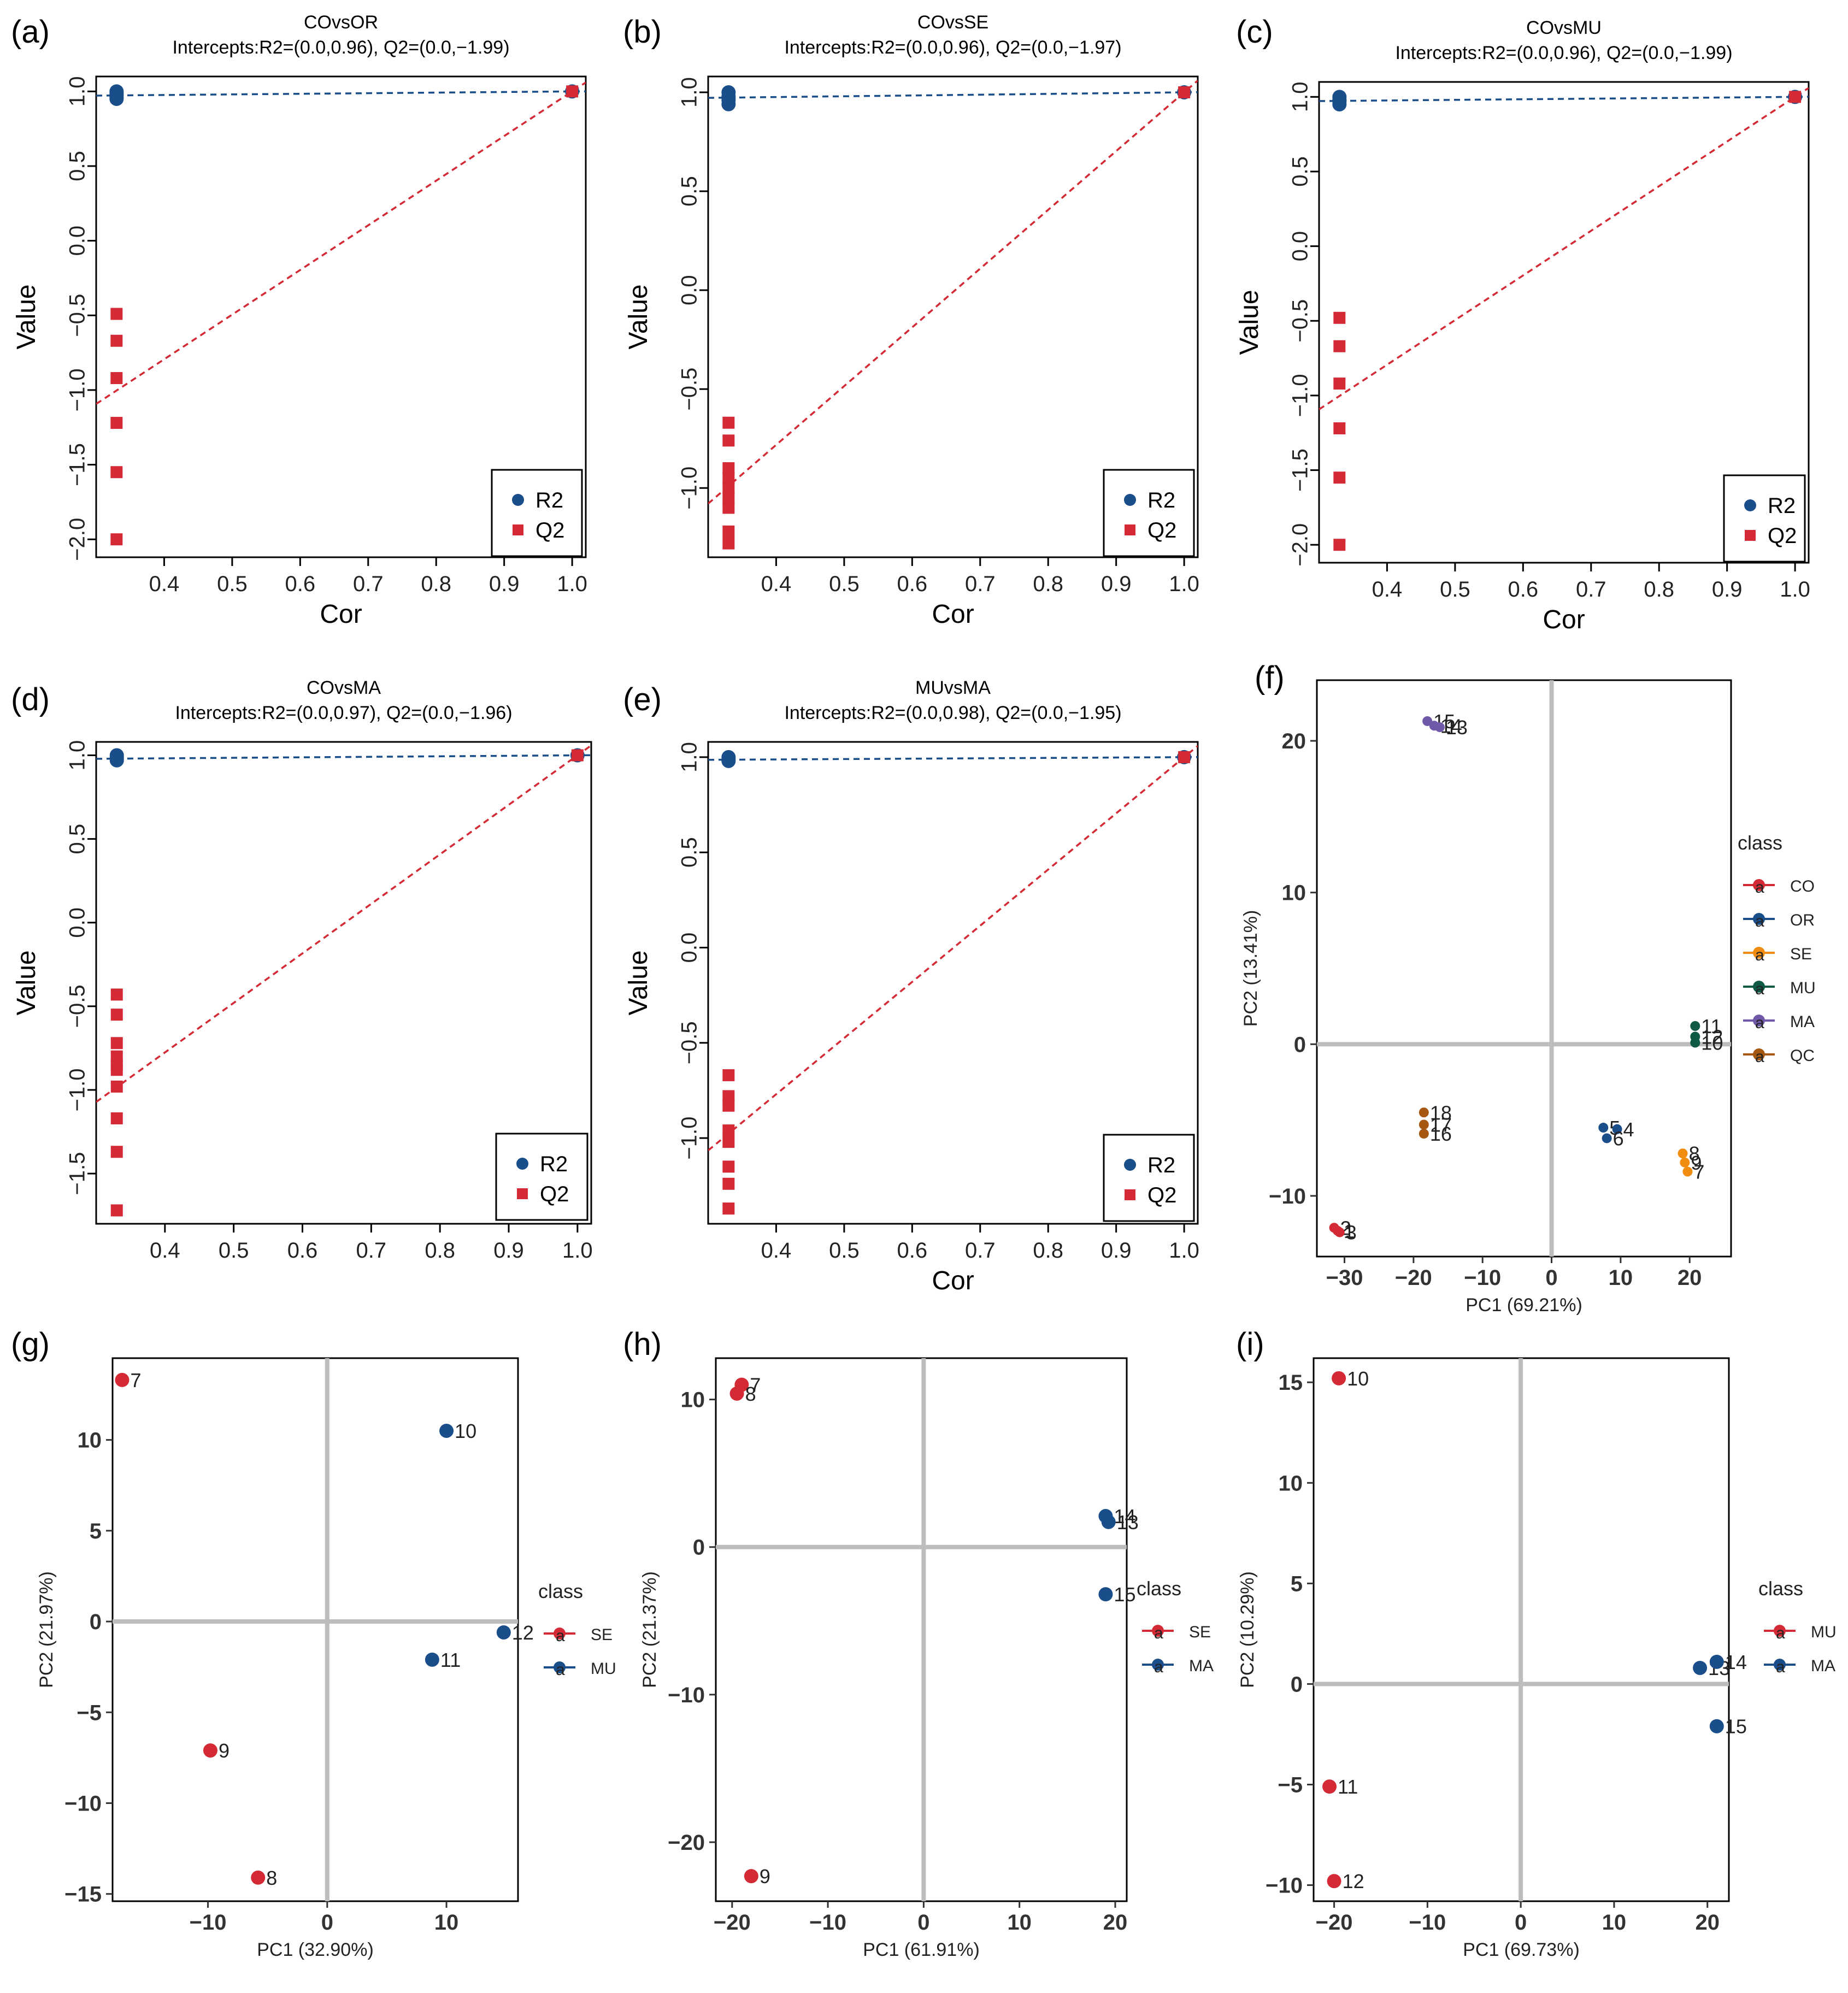 The width and height of the screenshot is (1848, 1993). Describe the element at coordinates (30, 32) in the screenshot. I see `panel-label: (a)` at that location.